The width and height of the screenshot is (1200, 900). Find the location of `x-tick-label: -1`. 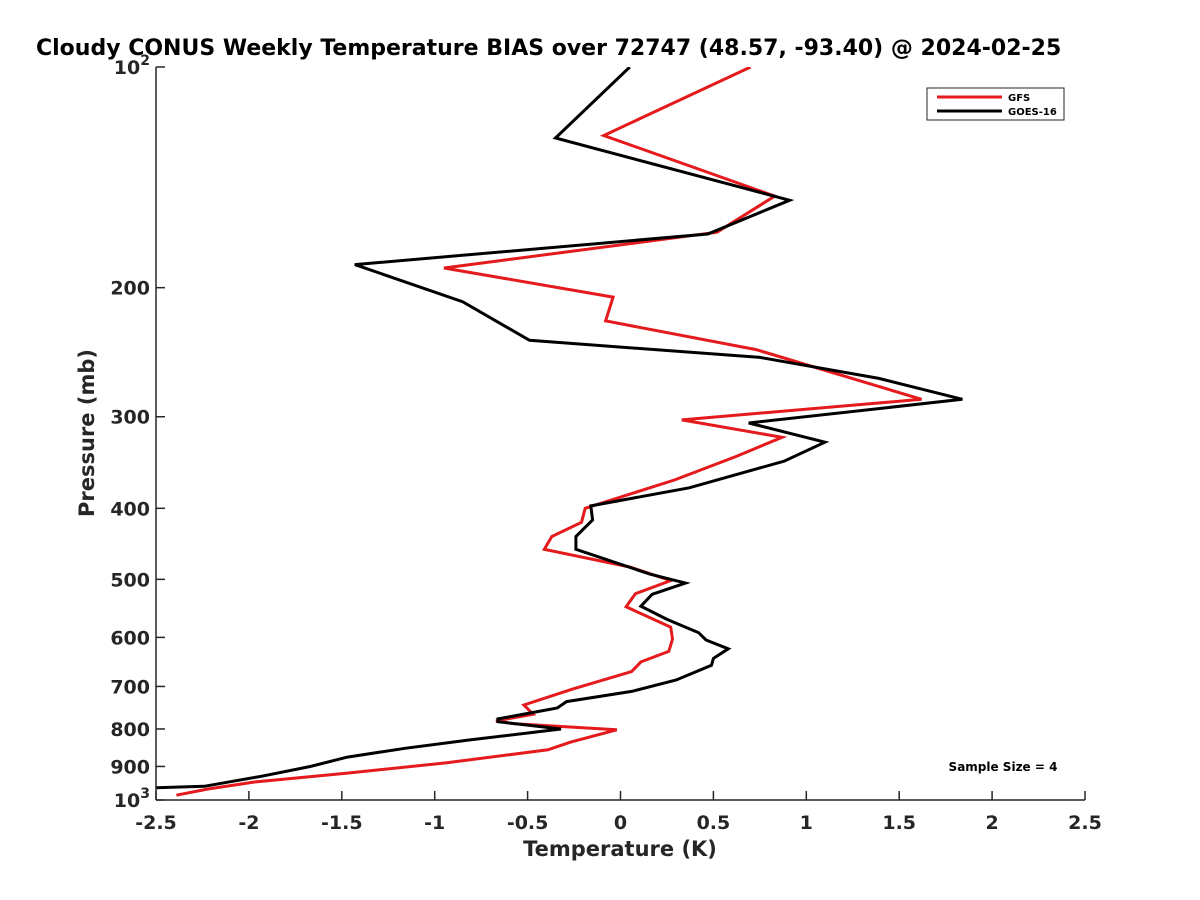

x-tick-label: -1 is located at coordinates (434, 823).